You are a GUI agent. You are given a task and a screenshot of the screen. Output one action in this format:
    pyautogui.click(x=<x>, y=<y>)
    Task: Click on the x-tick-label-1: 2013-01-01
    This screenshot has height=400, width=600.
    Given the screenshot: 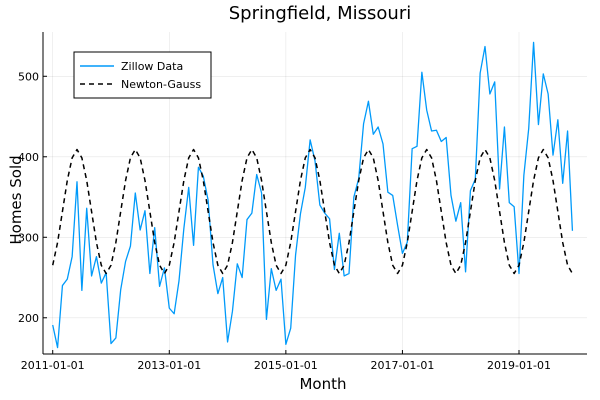 What is the action you would take?
    pyautogui.click(x=169, y=365)
    